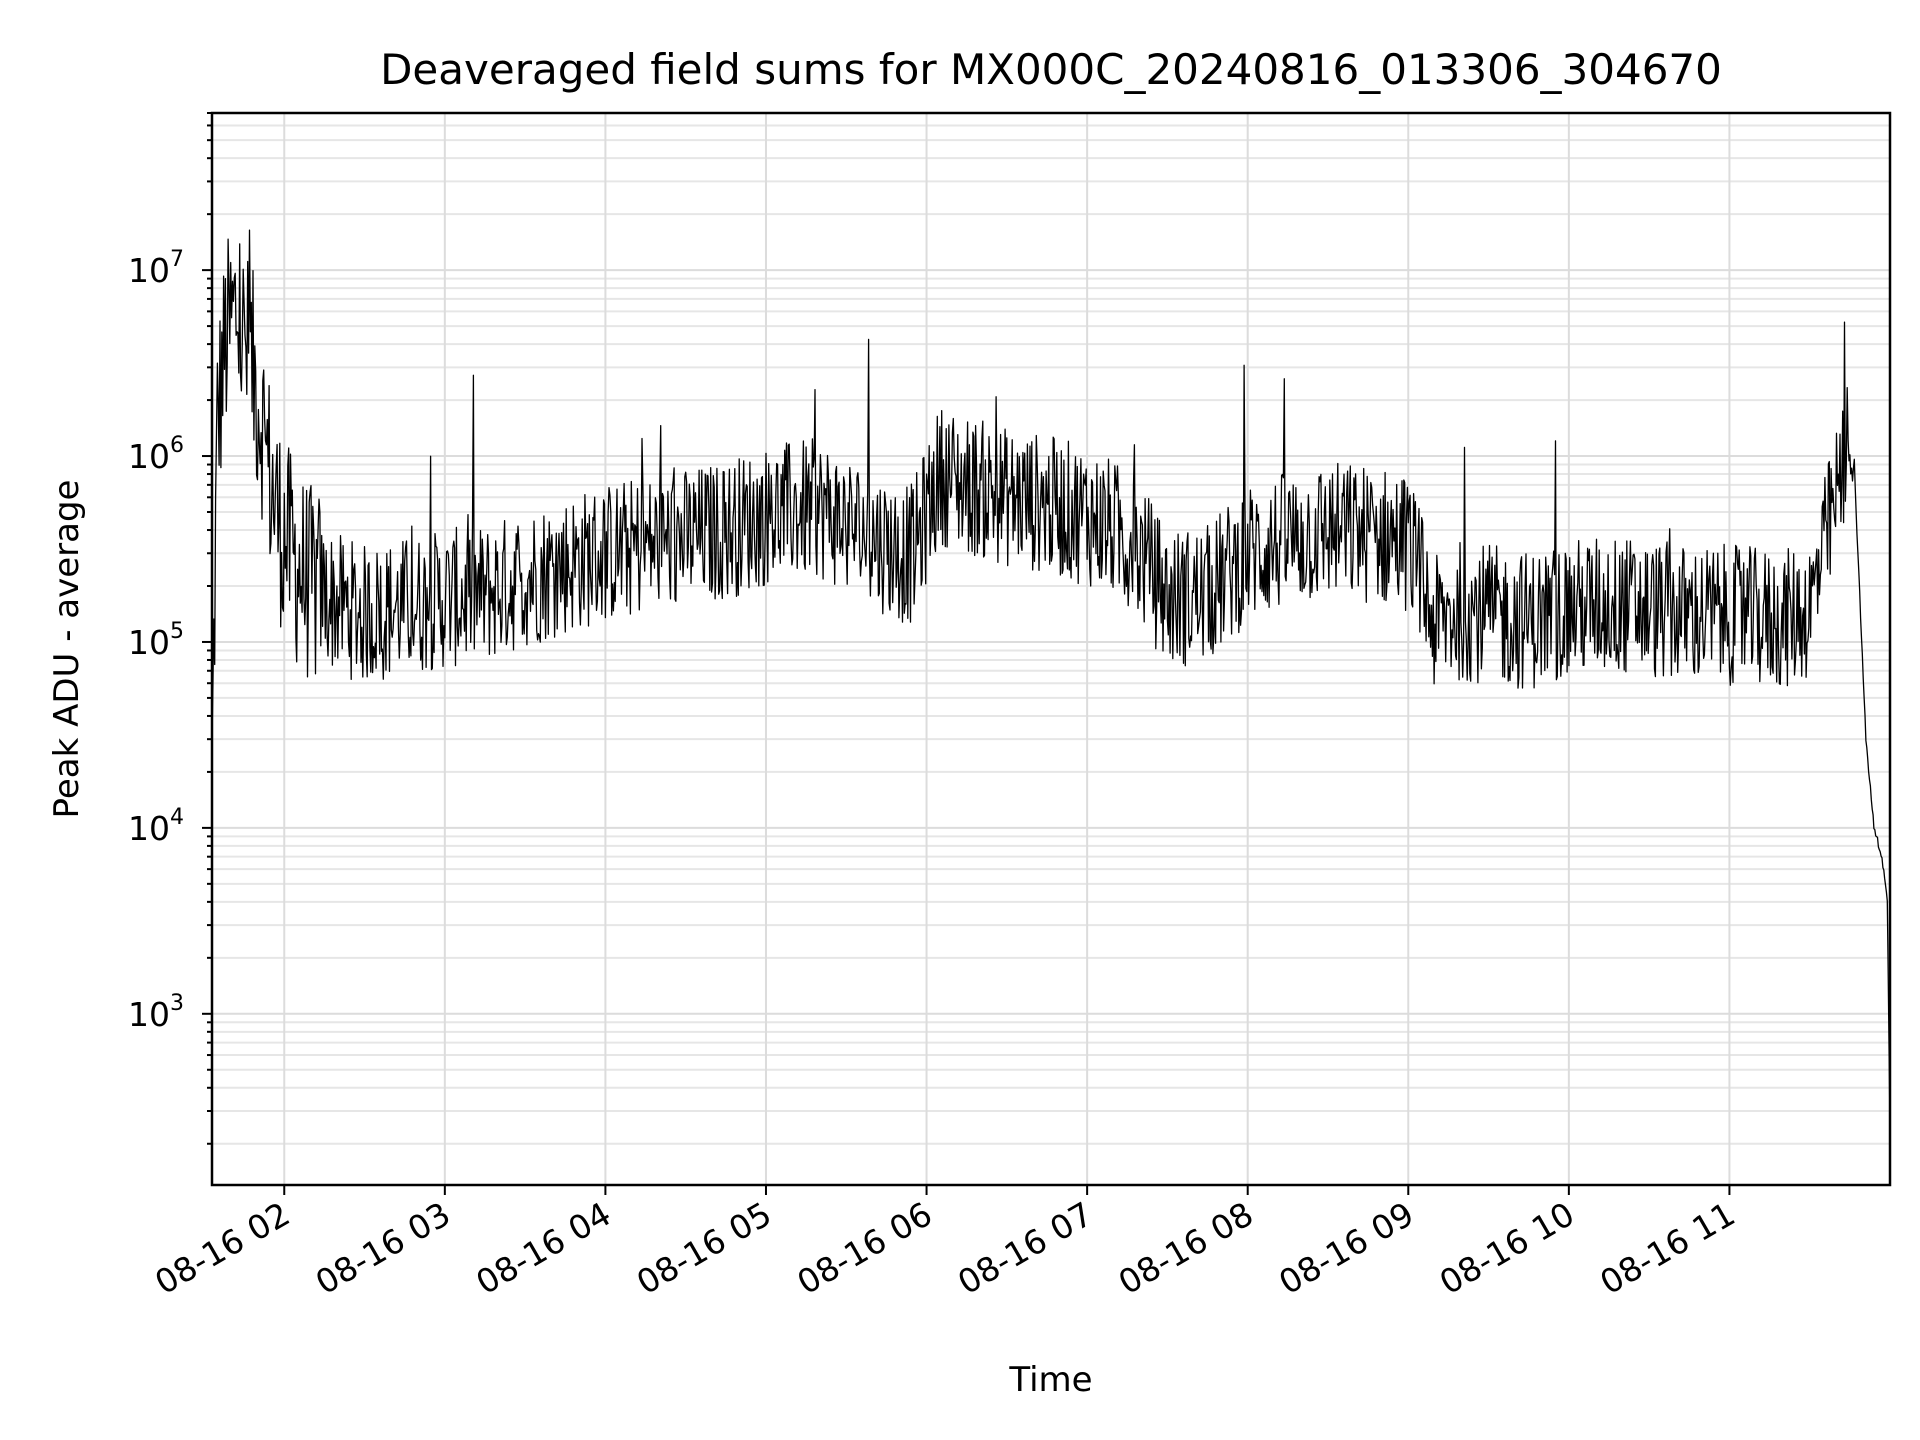 This screenshot has height=1440, width=1920. Describe the element at coordinates (1025, 1248) in the screenshot. I see `x-tick-label: 08-16 07` at that location.